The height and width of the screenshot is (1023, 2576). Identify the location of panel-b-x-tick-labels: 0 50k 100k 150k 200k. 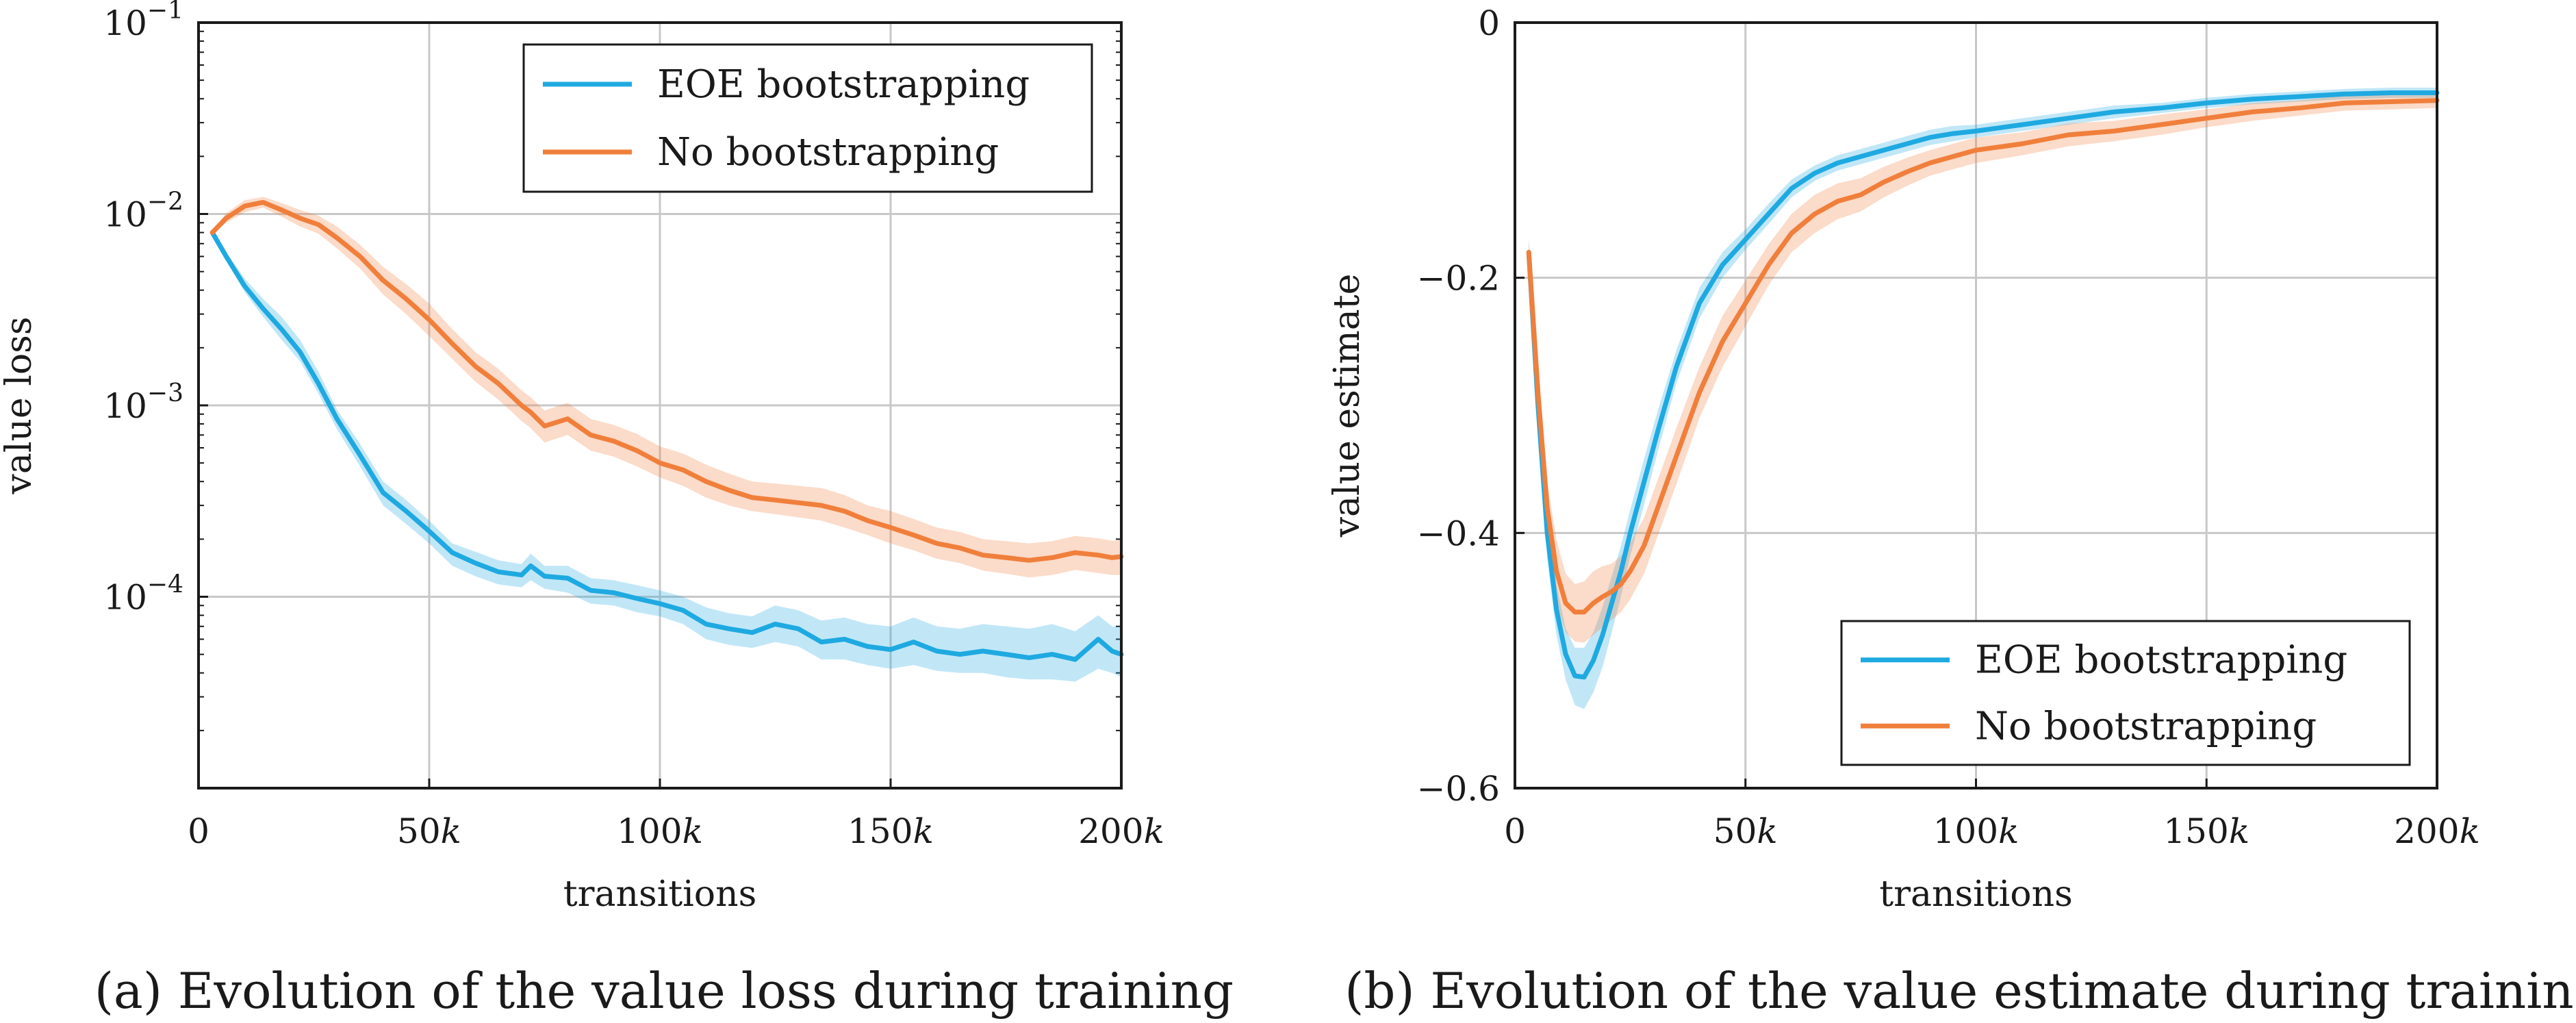
(1992, 831).